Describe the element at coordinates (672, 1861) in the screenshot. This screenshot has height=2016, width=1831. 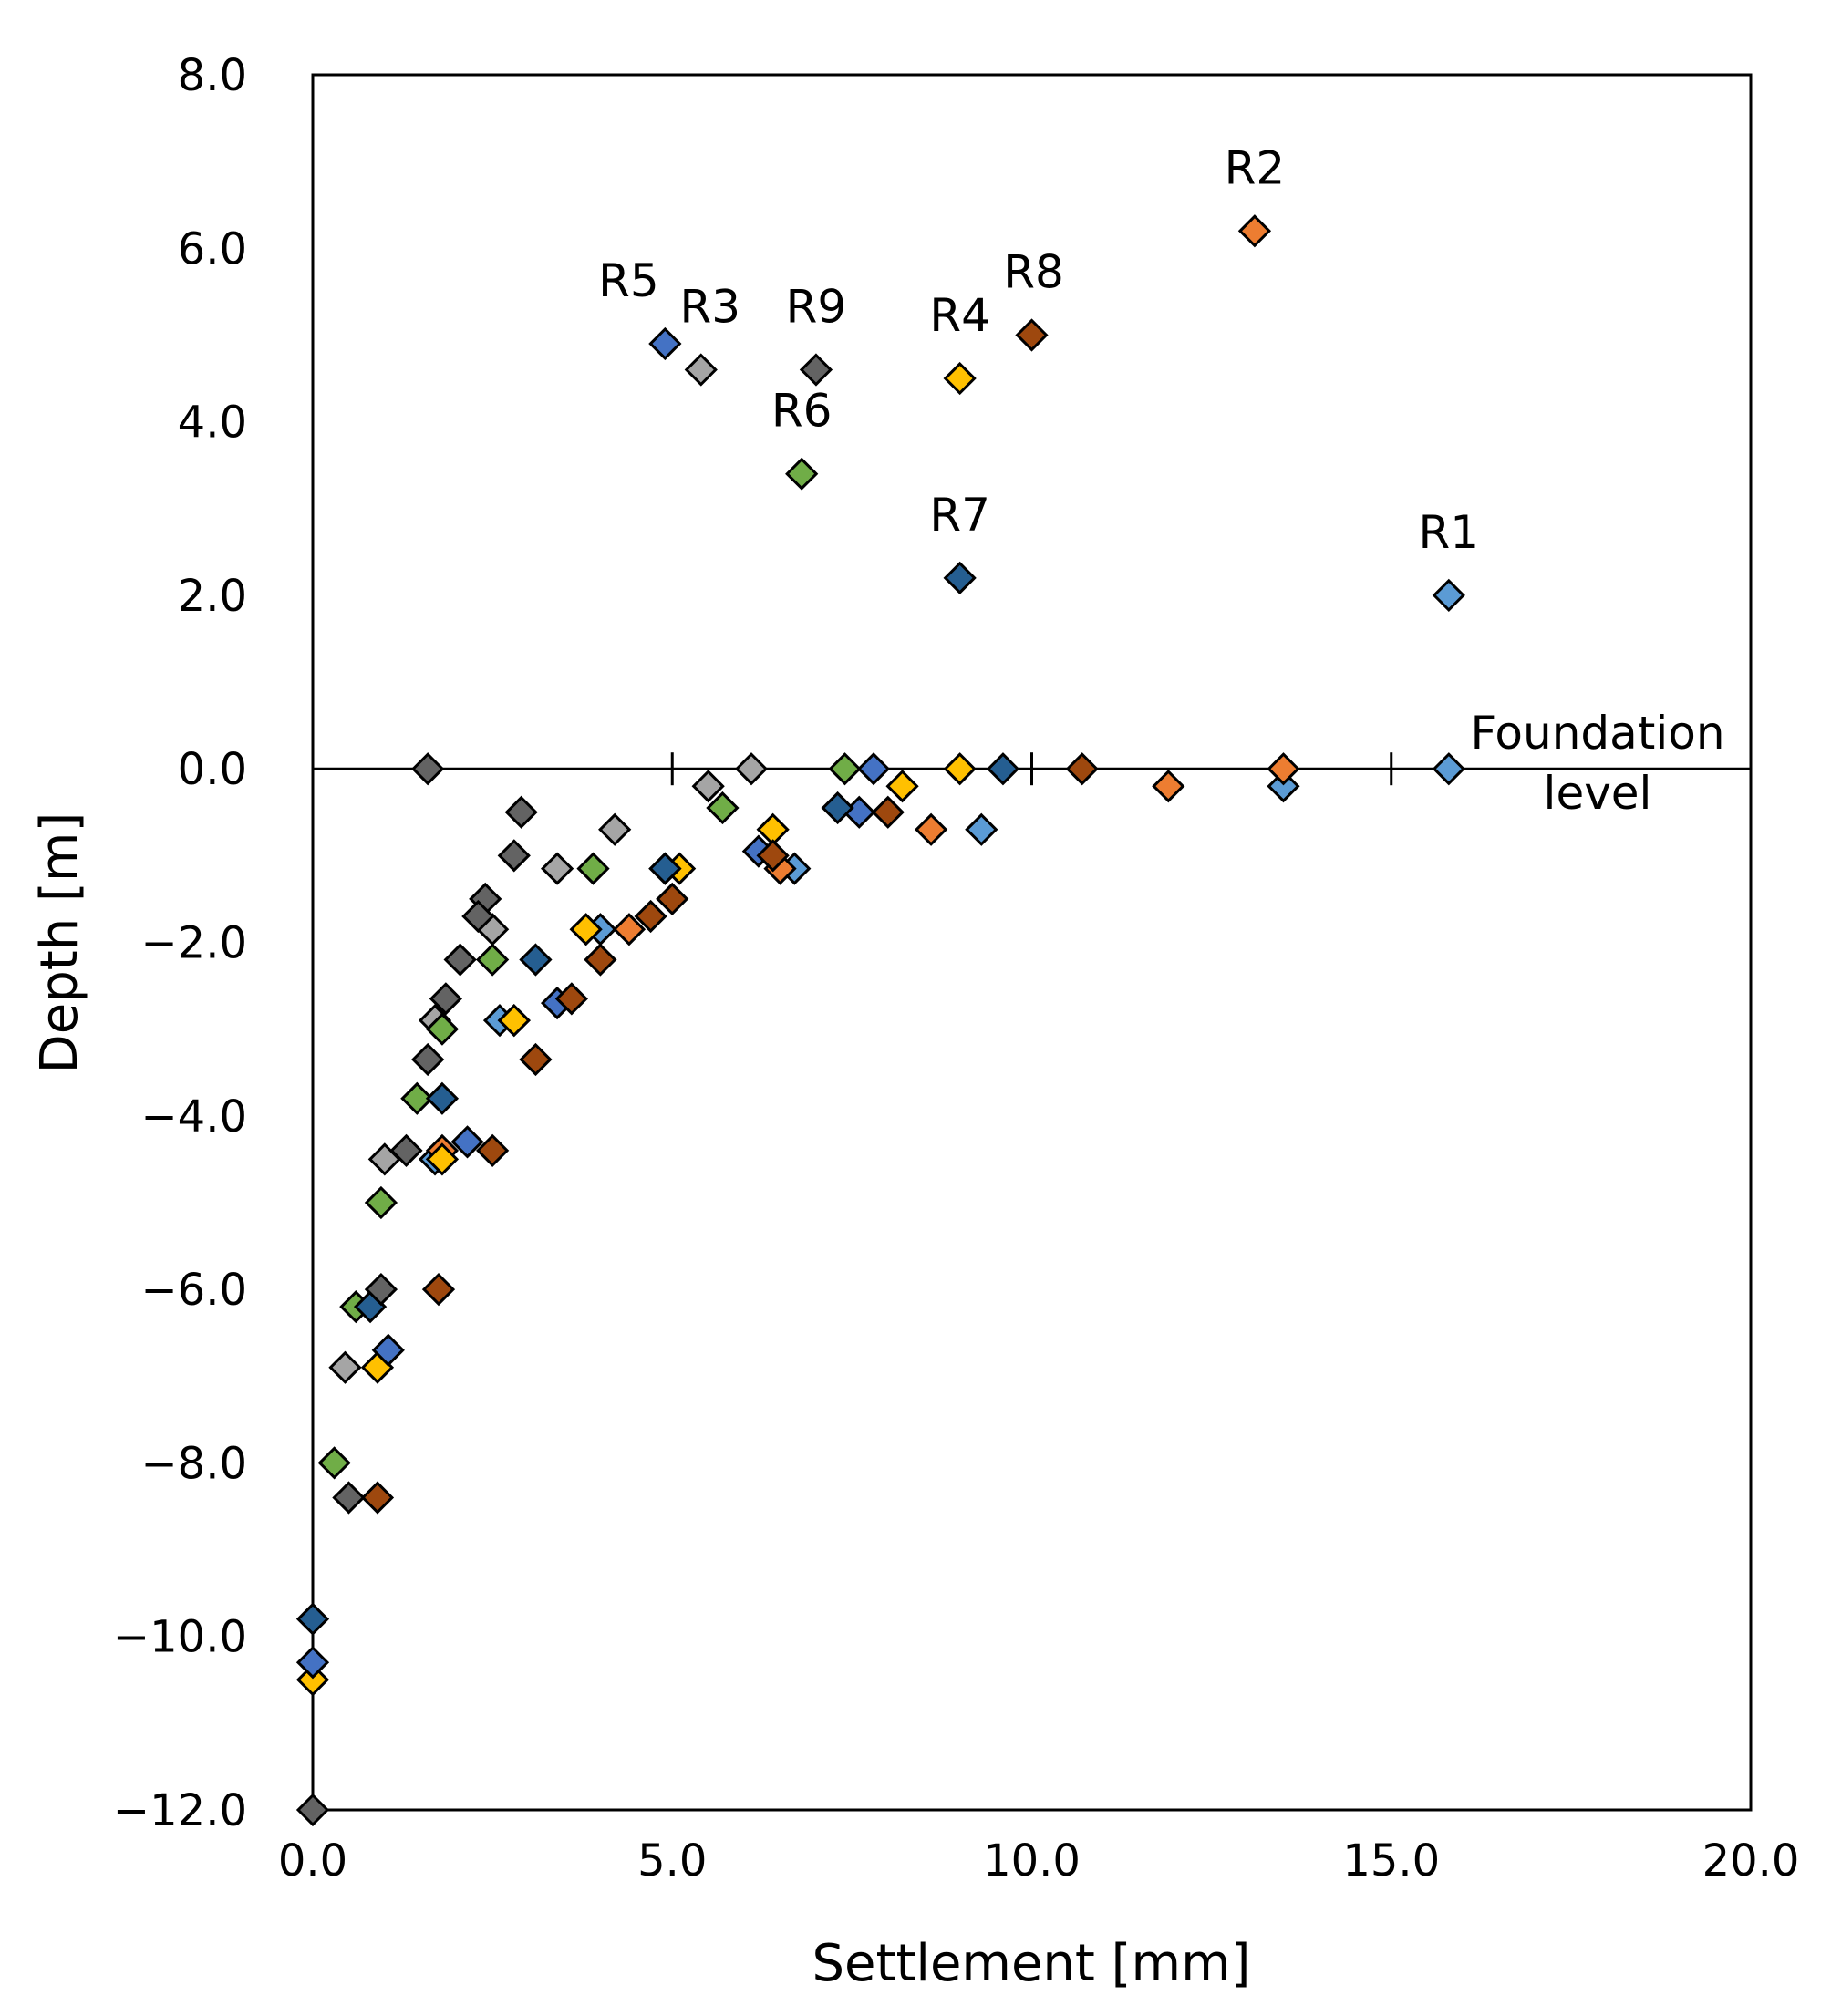
I see `x-tick-label: 5.0` at that location.